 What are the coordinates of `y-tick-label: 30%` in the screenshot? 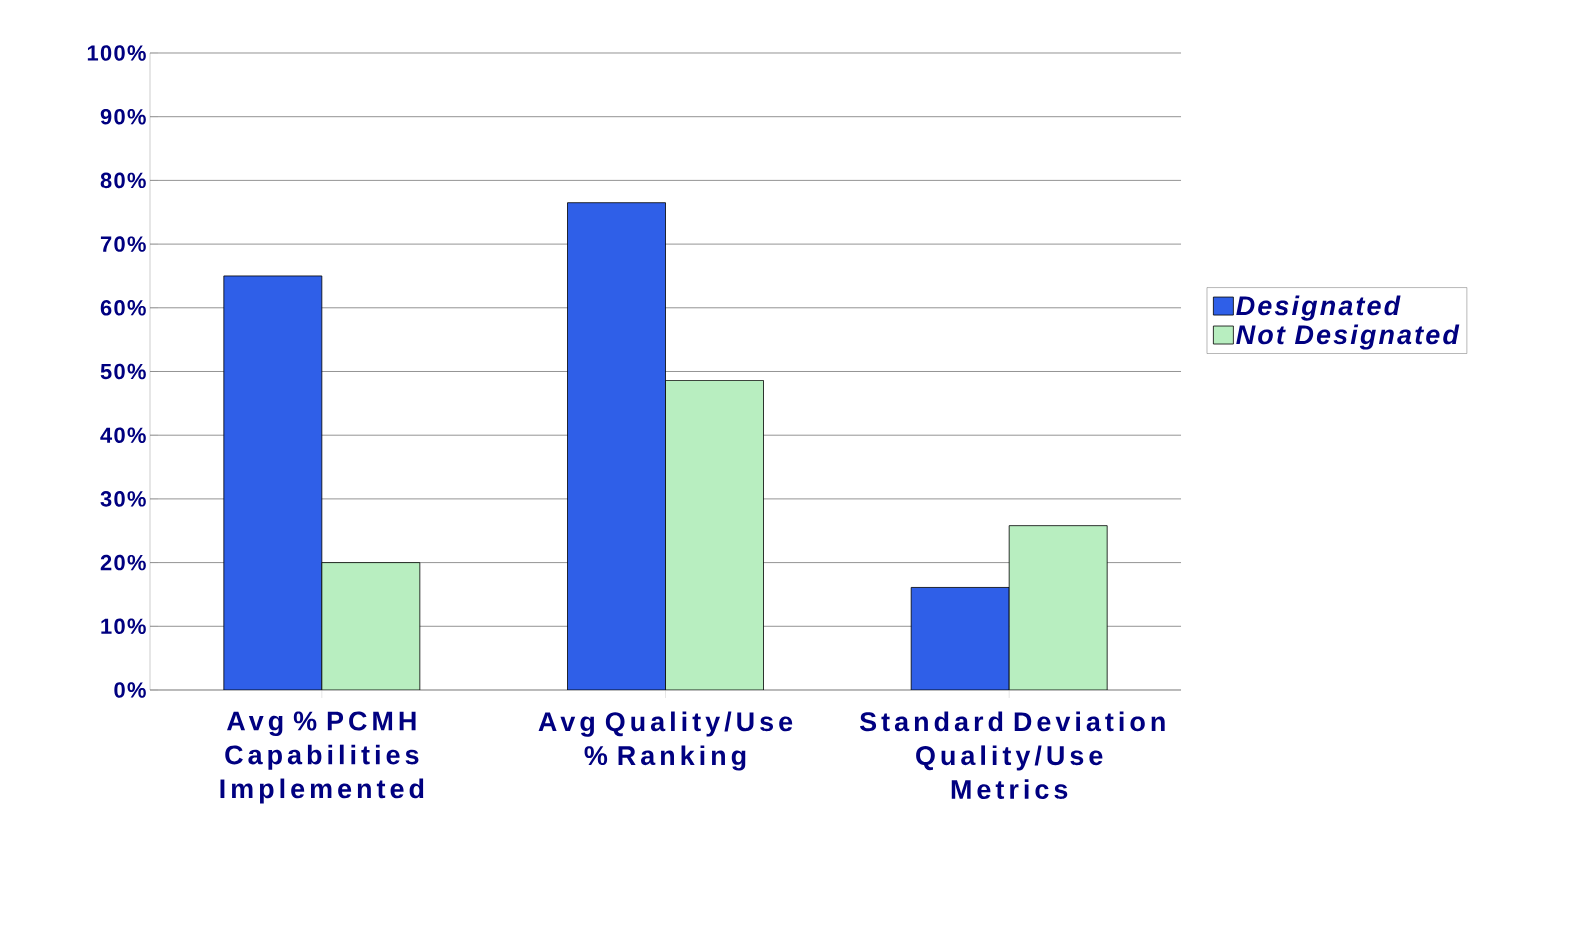 It's located at (123, 499).